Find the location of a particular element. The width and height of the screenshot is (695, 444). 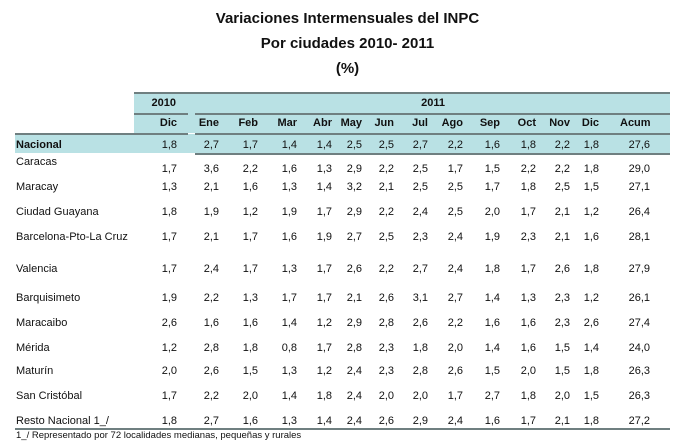

table-cell: 24,0 is located at coordinates (639, 348).